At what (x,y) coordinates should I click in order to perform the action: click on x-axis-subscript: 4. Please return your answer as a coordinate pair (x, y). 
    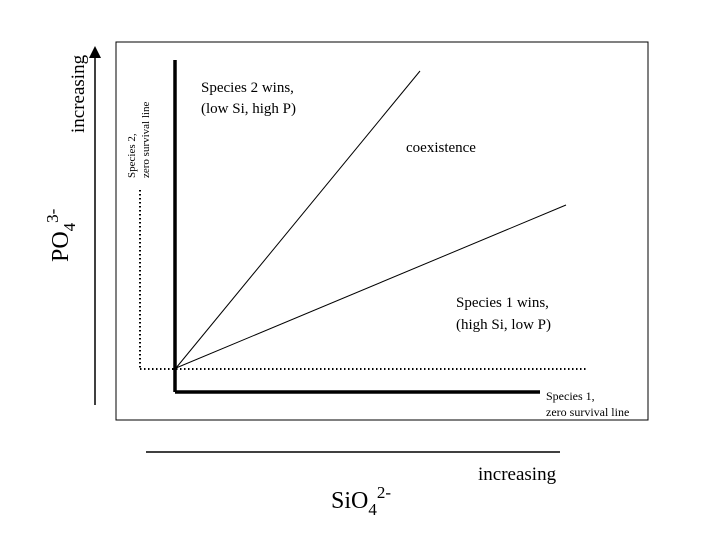
    Looking at the image, I should click on (372, 509).